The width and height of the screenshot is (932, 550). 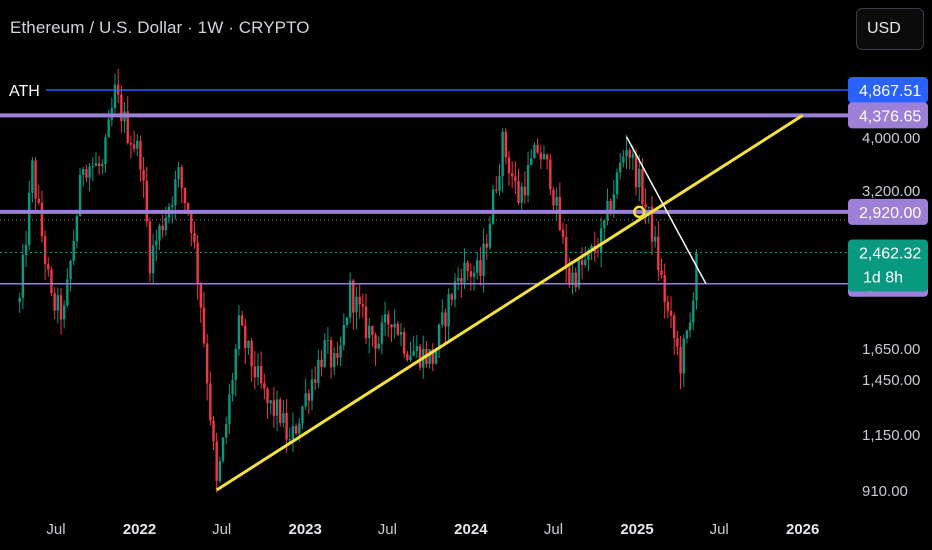 What do you see at coordinates (387, 529) in the screenshot?
I see `x-tick-label: Jul` at bounding box center [387, 529].